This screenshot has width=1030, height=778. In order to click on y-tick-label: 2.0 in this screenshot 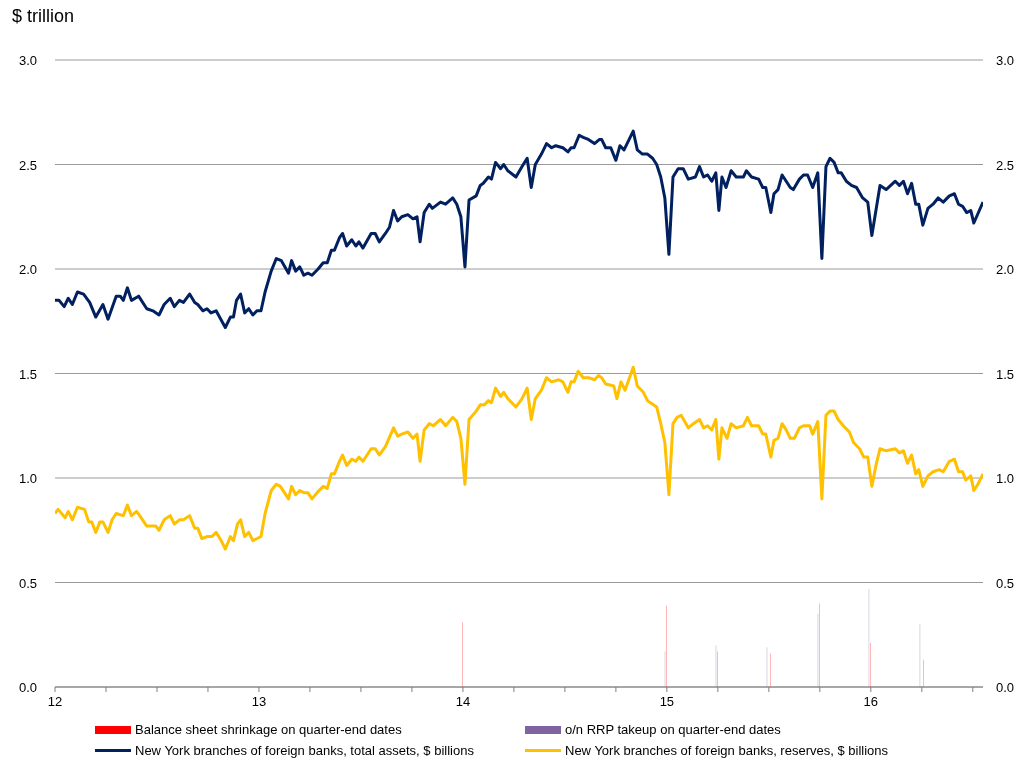, I will do `click(27, 269)`.